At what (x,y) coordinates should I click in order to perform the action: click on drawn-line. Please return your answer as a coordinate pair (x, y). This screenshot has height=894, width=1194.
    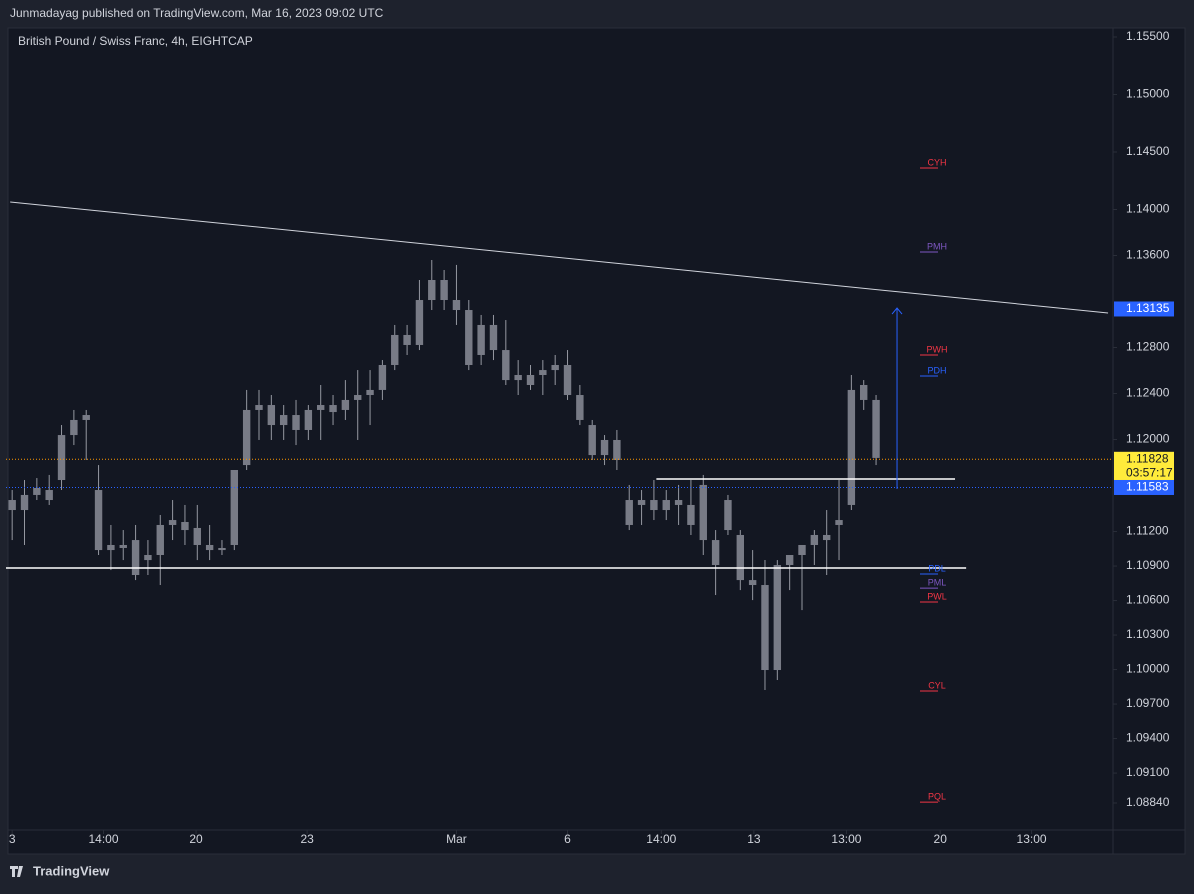
    Looking at the image, I should click on (559, 257).